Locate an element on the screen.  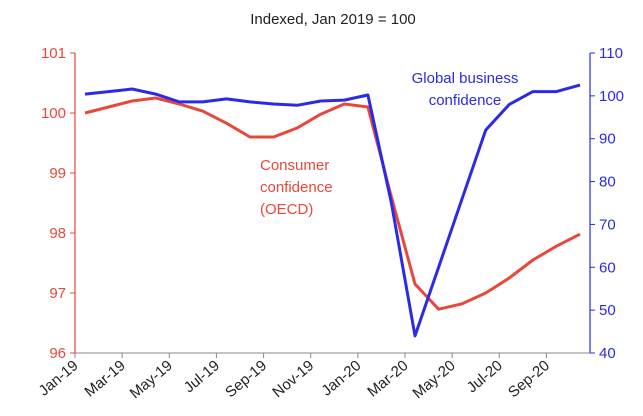
x-tick-label: Jan-19 is located at coordinates (59, 378).